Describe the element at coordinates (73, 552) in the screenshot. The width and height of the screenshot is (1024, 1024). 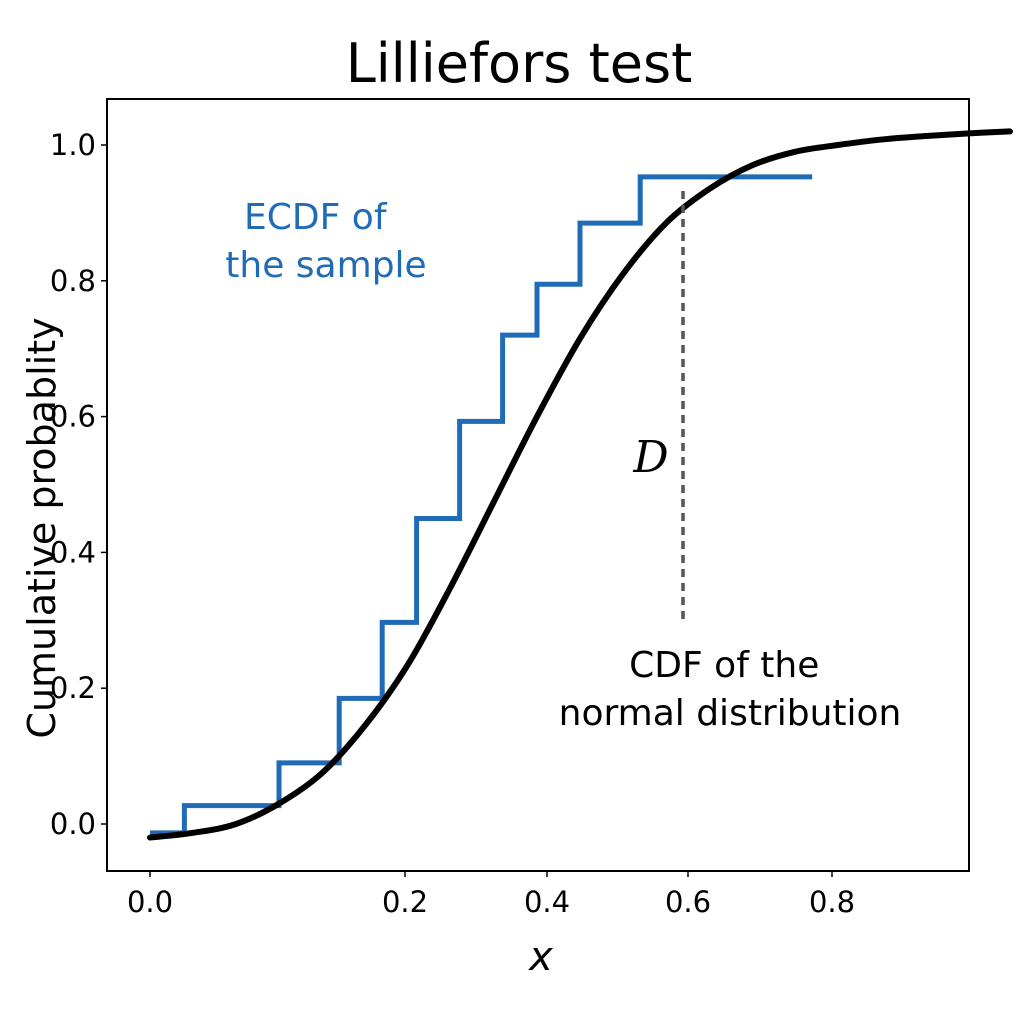
I see `y-tick-label: 0.4` at that location.